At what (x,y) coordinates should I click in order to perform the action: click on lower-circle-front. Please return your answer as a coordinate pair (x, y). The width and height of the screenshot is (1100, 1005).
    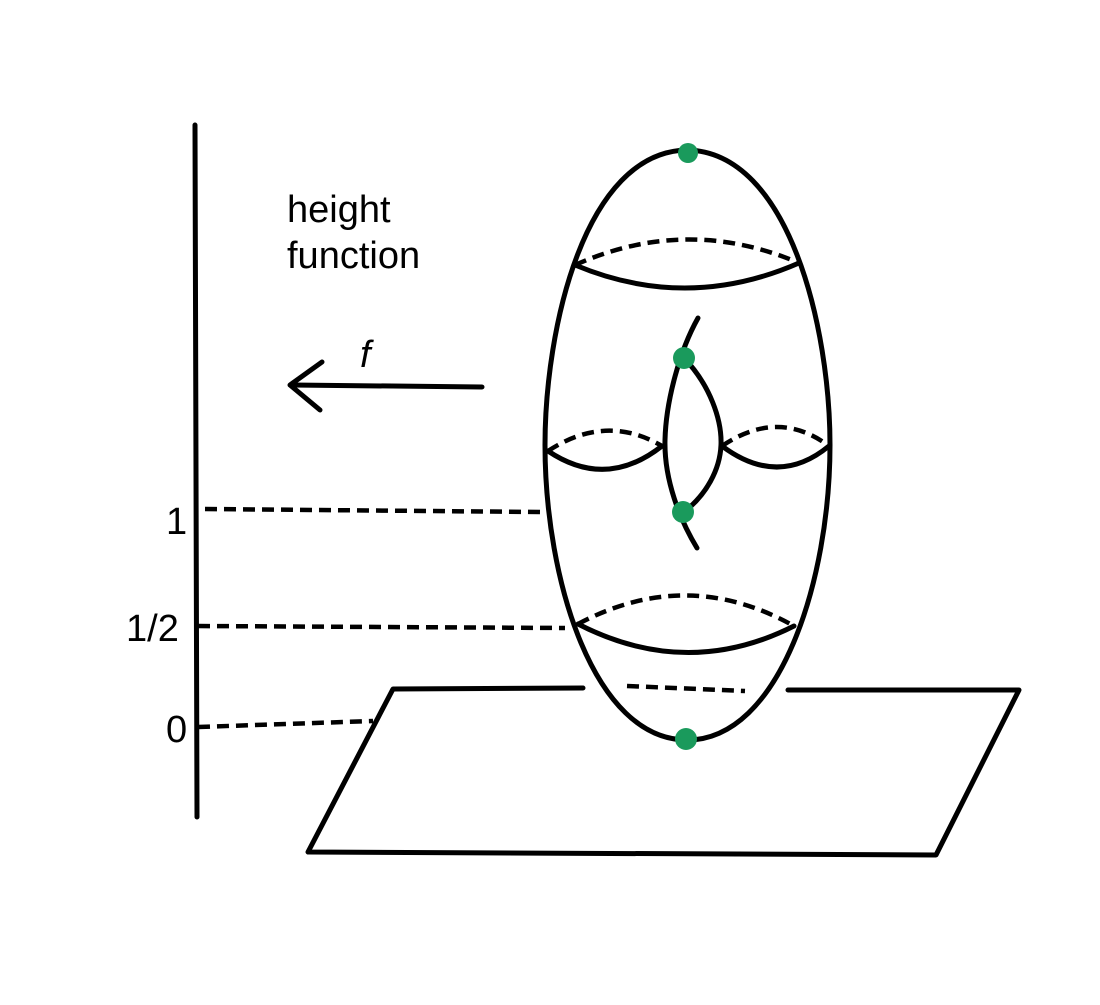
    Looking at the image, I should click on (686, 638).